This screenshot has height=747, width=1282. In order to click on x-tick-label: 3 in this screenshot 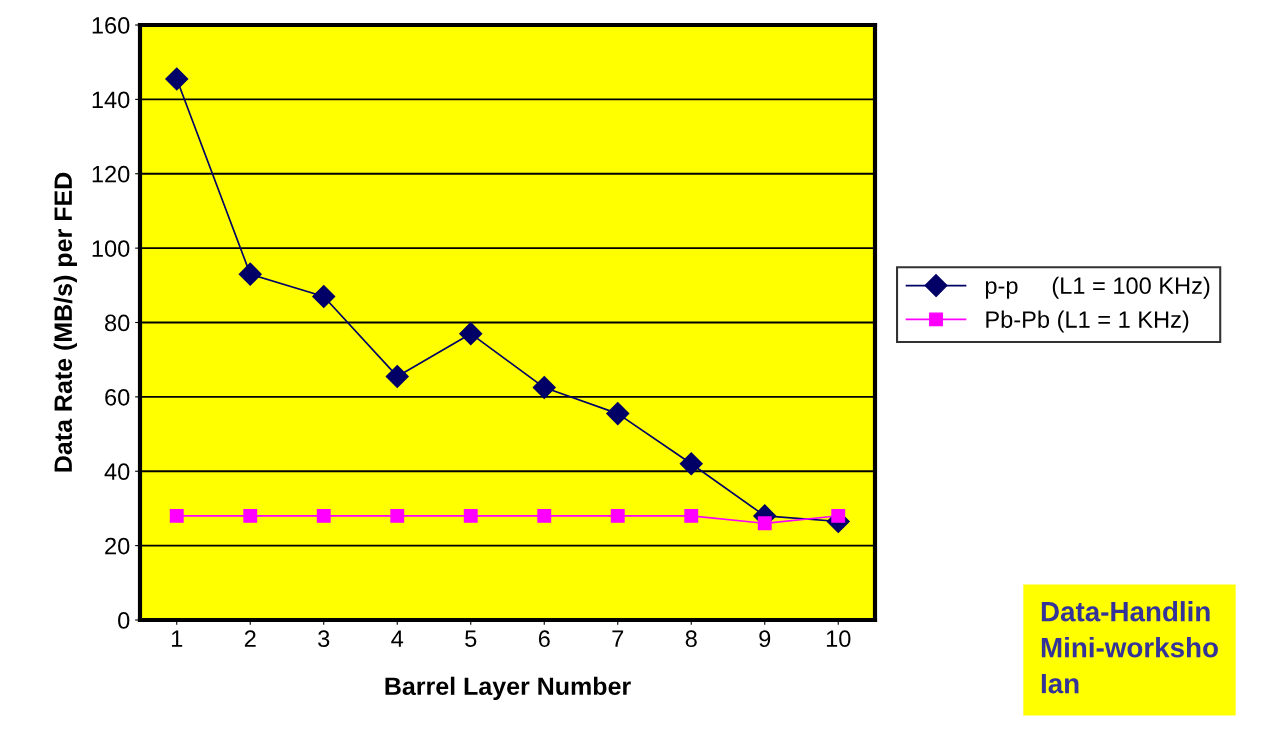, I will do `click(324, 639)`.